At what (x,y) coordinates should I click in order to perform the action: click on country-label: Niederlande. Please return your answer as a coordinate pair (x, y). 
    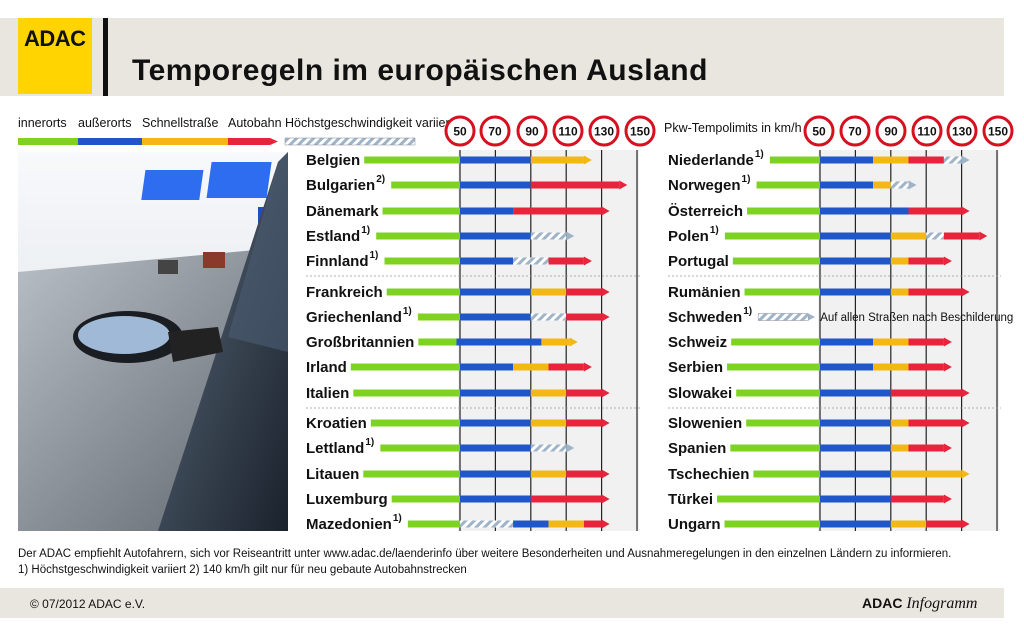
    Looking at the image, I should click on (711, 160).